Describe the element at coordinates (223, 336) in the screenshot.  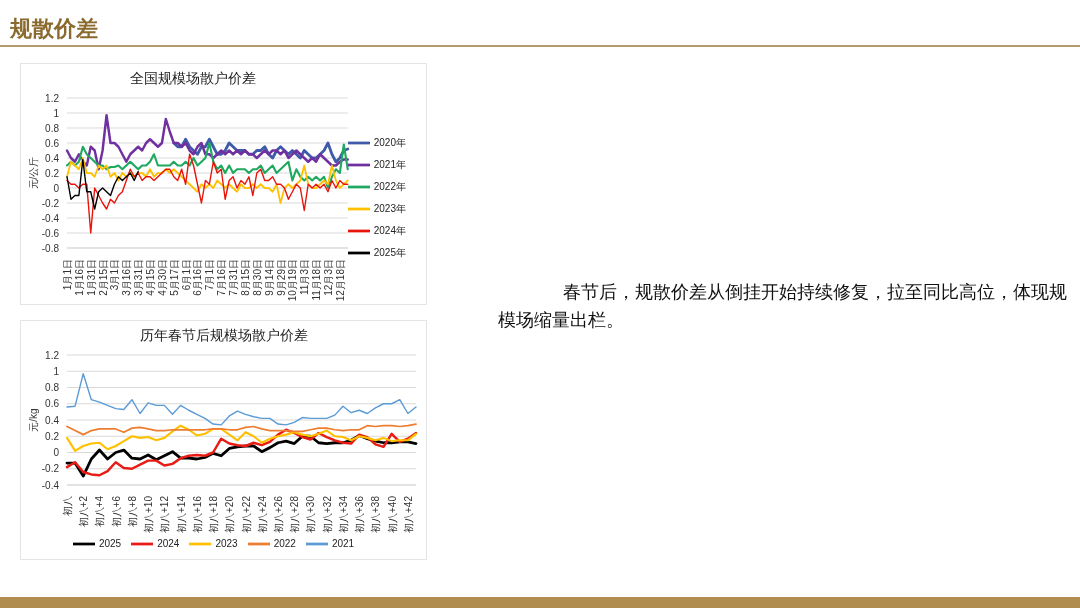
I see `chart-title: 历年春节后规模场散户价差` at that location.